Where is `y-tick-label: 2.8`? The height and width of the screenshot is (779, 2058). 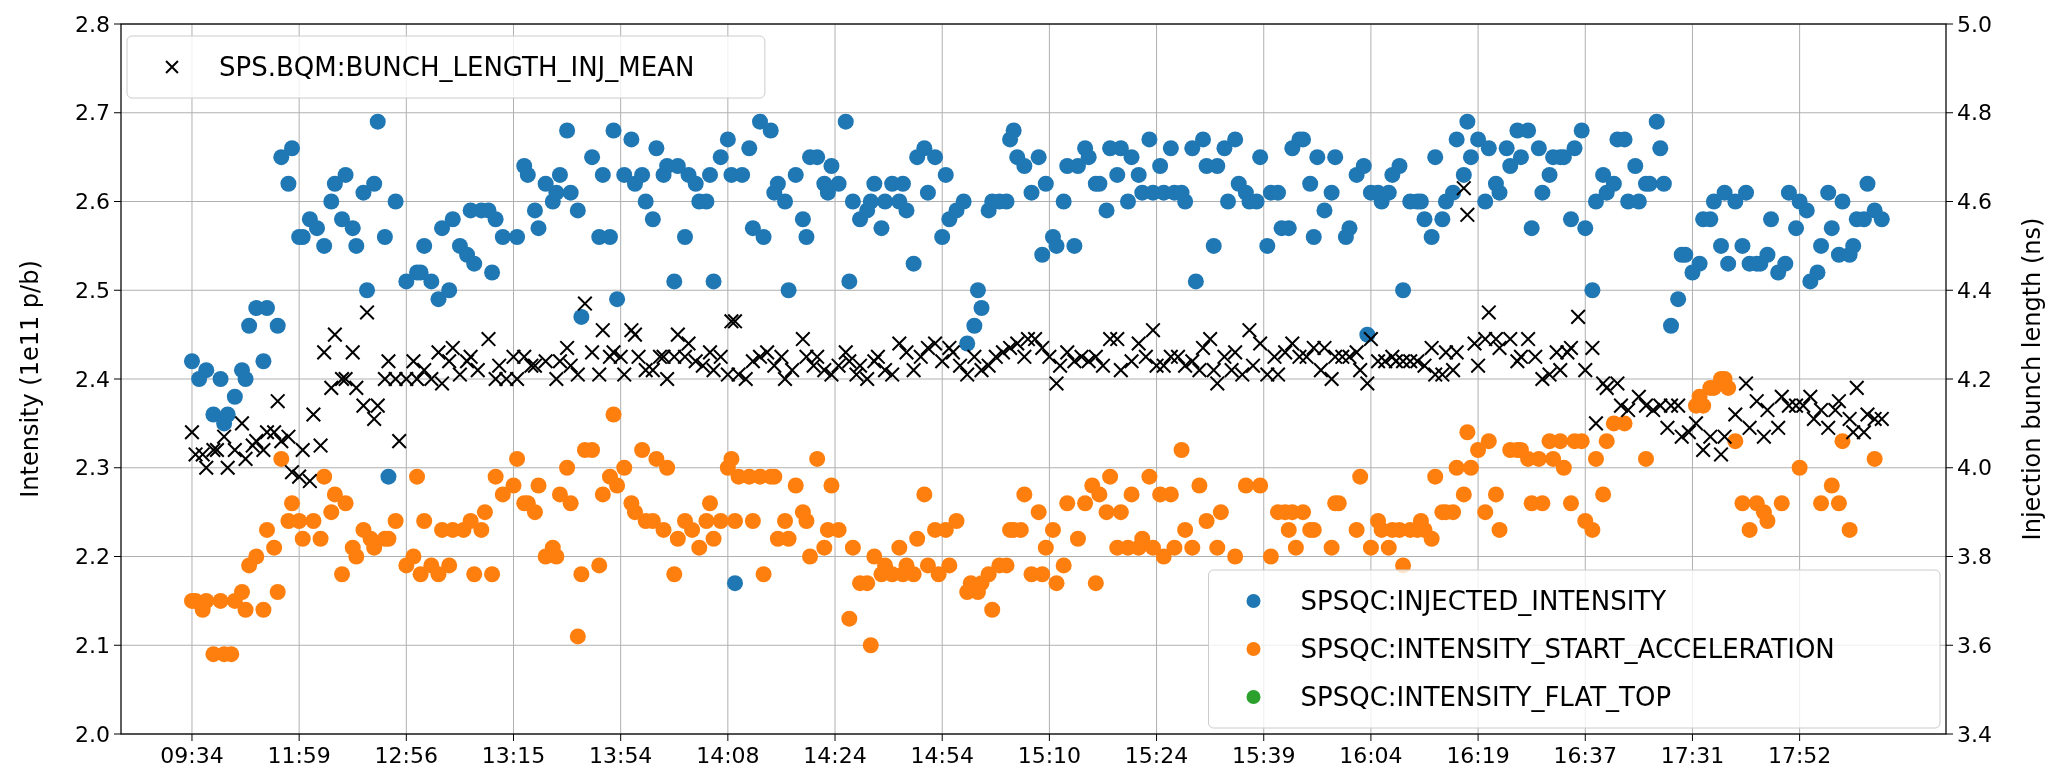 y-tick-label: 2.8 is located at coordinates (92, 24).